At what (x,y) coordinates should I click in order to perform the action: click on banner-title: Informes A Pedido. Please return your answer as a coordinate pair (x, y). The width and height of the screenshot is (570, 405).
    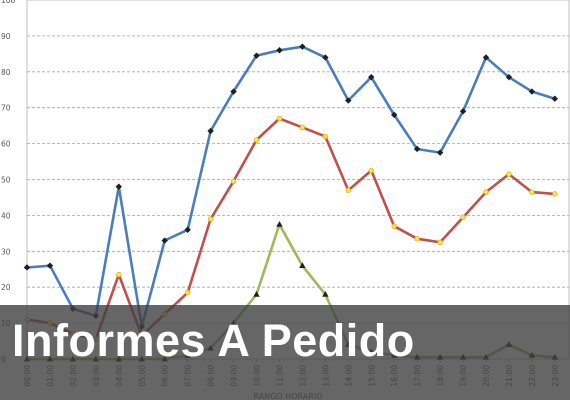
    Looking at the image, I should click on (213, 340).